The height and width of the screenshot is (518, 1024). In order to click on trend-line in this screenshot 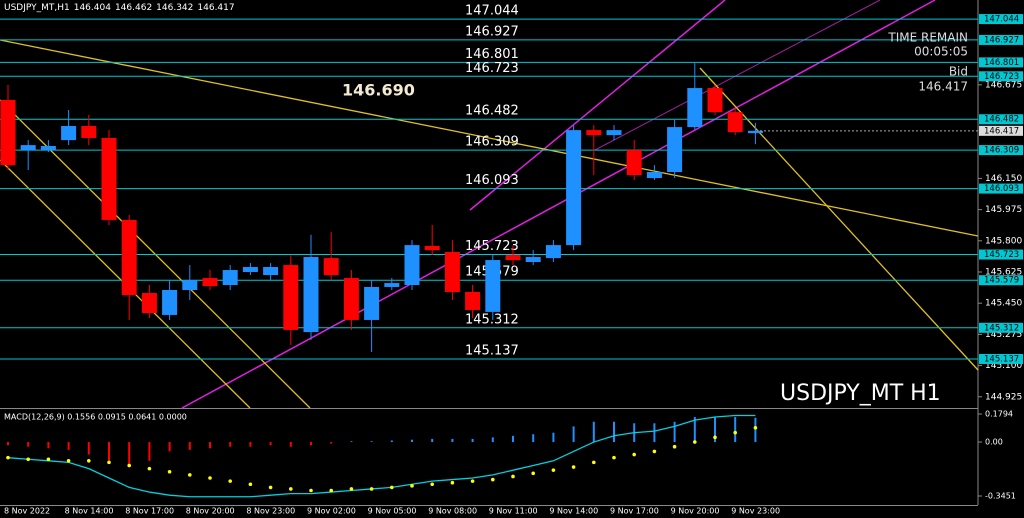, I will do `click(737, 75)`.